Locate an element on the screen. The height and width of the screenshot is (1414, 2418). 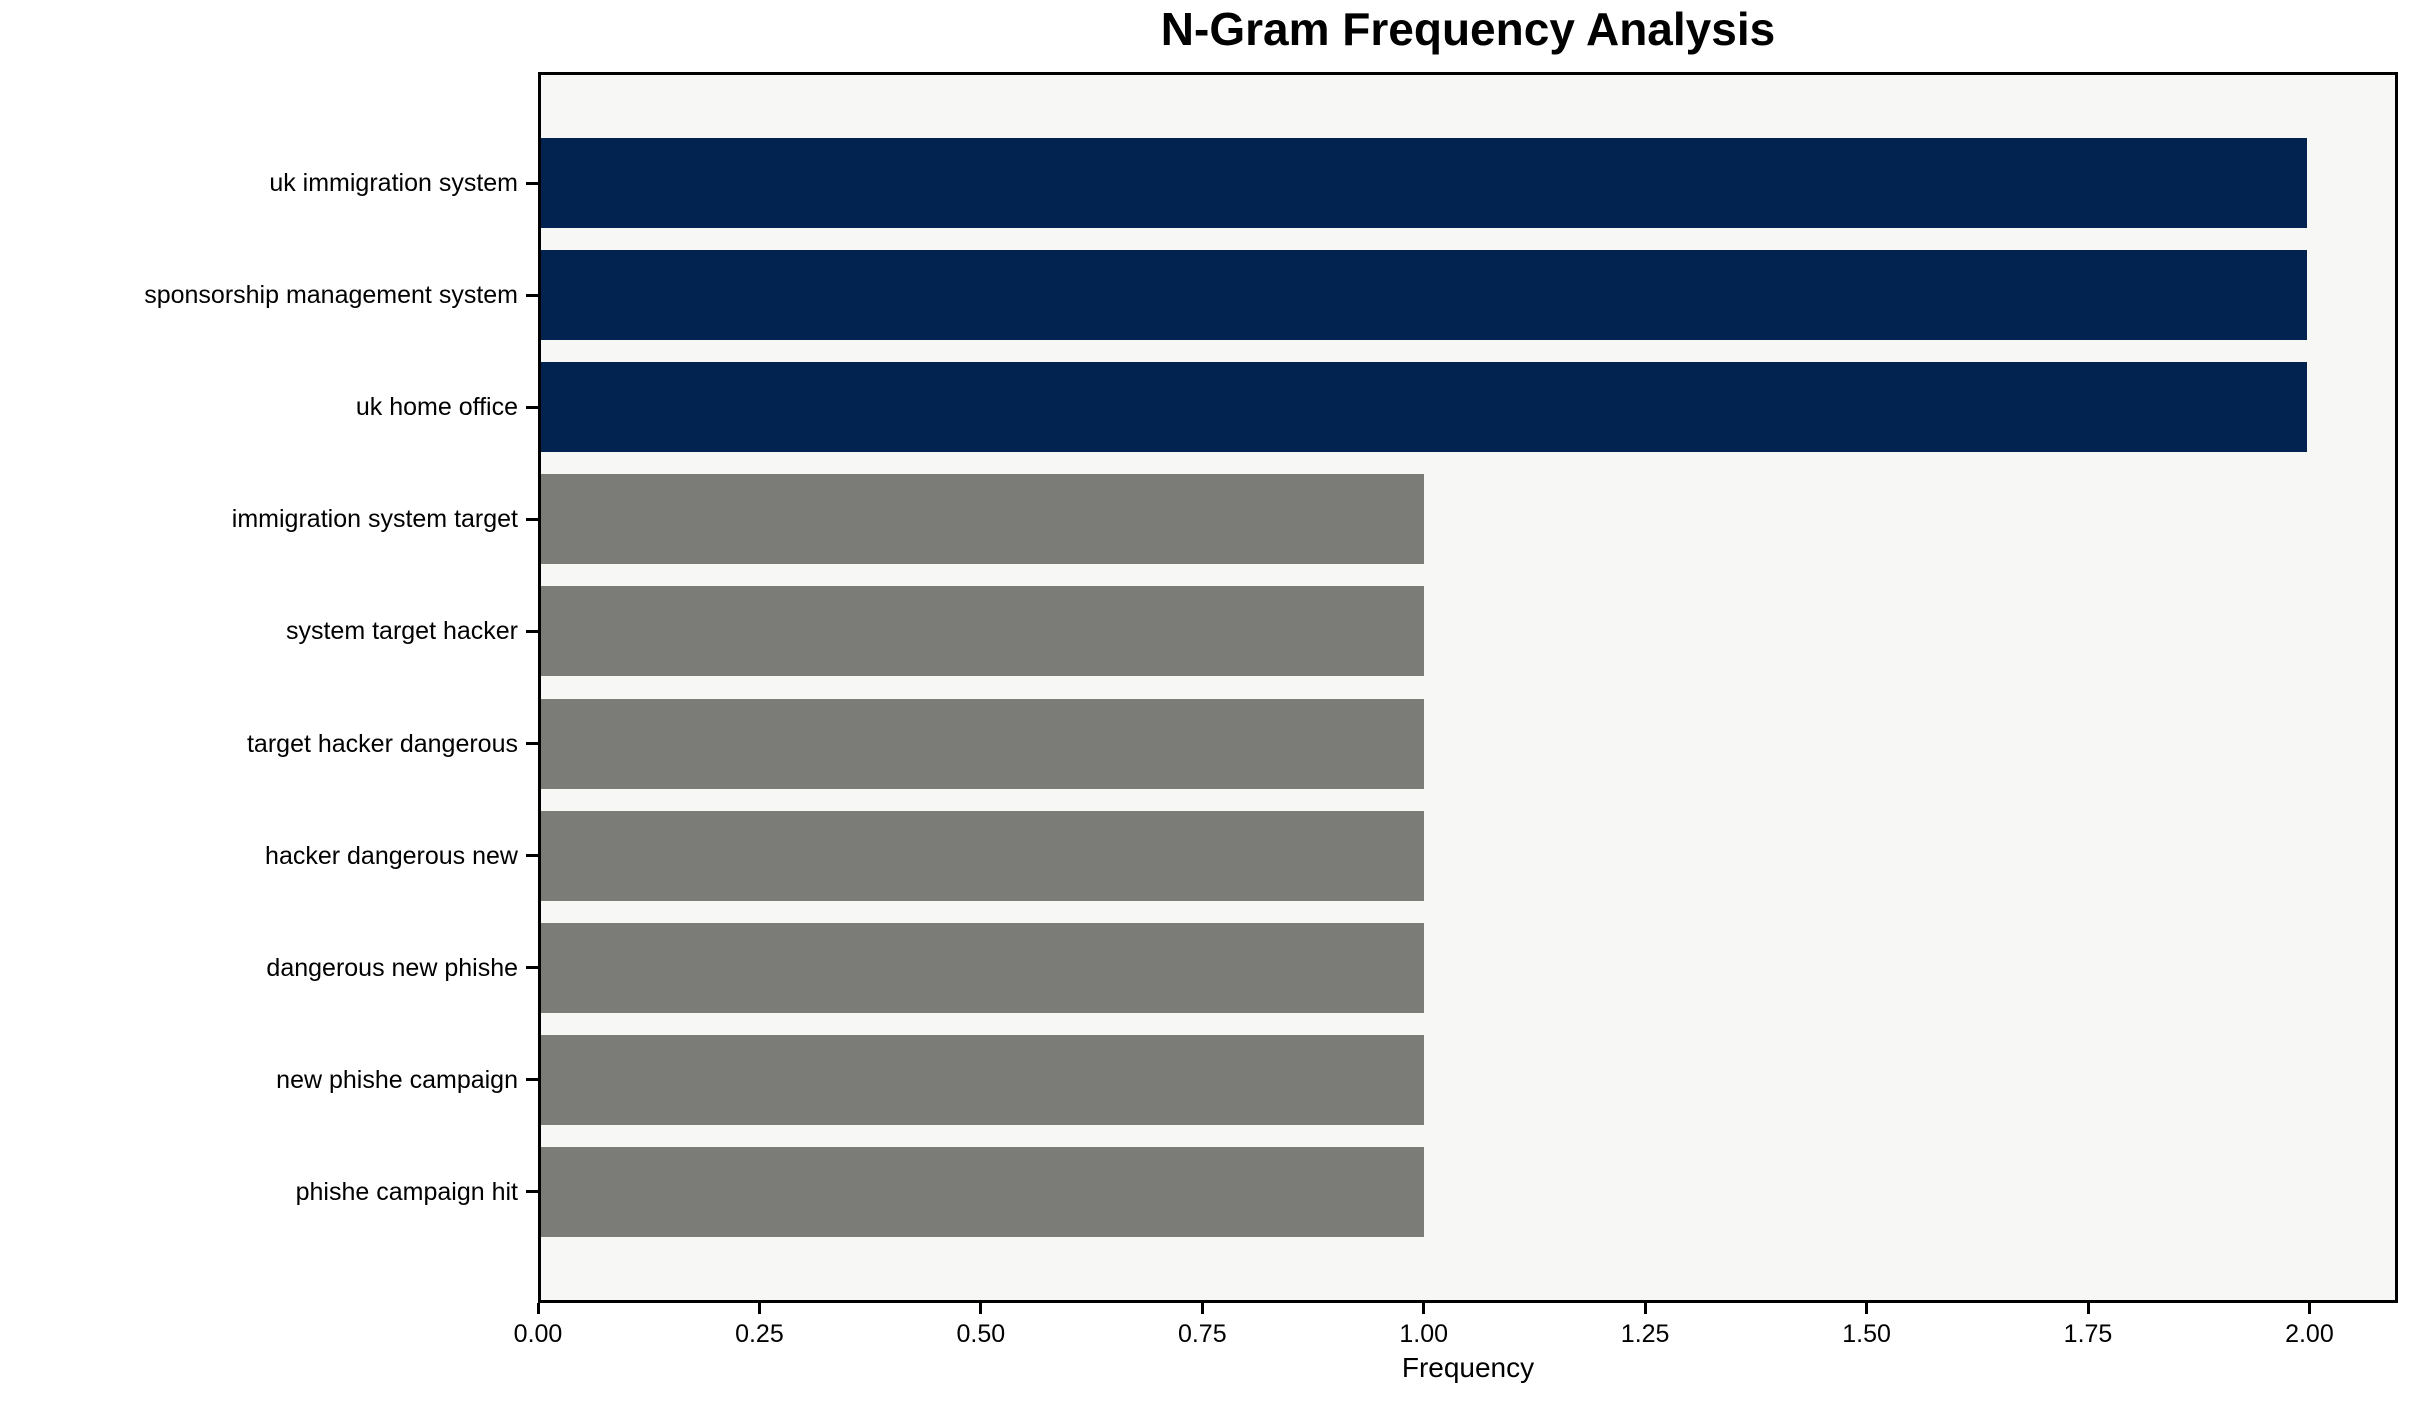
x-tick-label: 1.25 is located at coordinates (1645, 1334).